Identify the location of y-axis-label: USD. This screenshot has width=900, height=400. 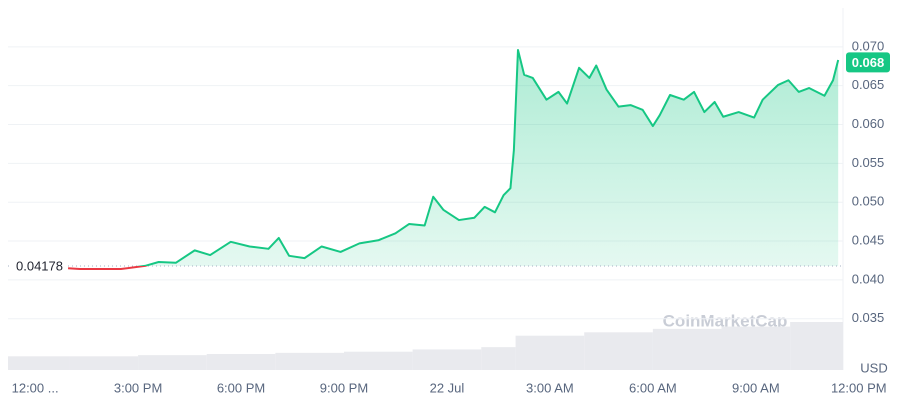
(873, 367).